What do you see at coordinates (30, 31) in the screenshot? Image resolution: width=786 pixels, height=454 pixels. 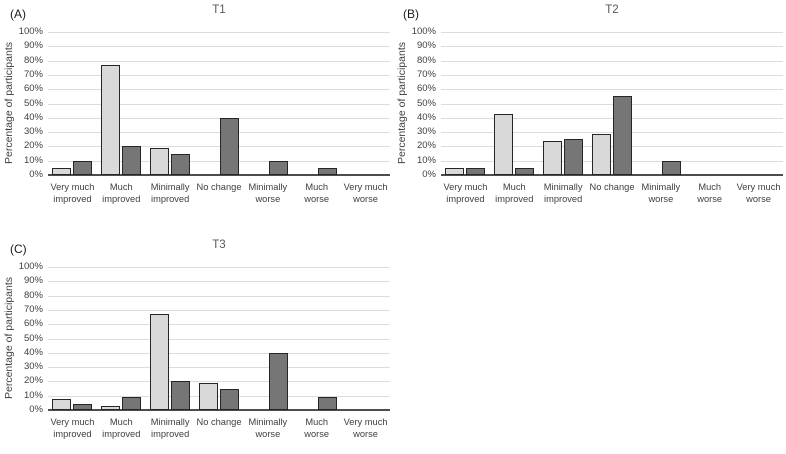 I see `y-tick-label: 100%` at bounding box center [30, 31].